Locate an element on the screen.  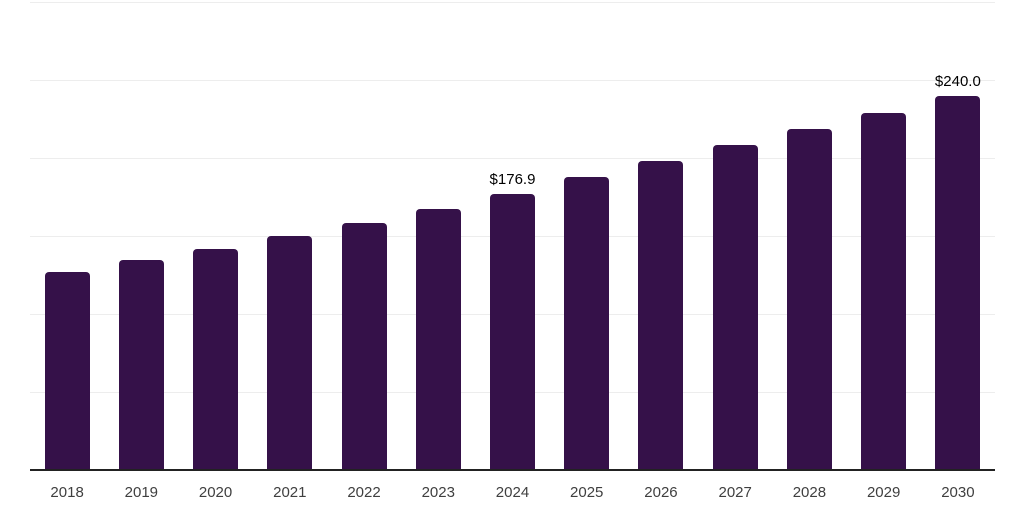
x-tick-2020: 2020 is located at coordinates (215, 492).